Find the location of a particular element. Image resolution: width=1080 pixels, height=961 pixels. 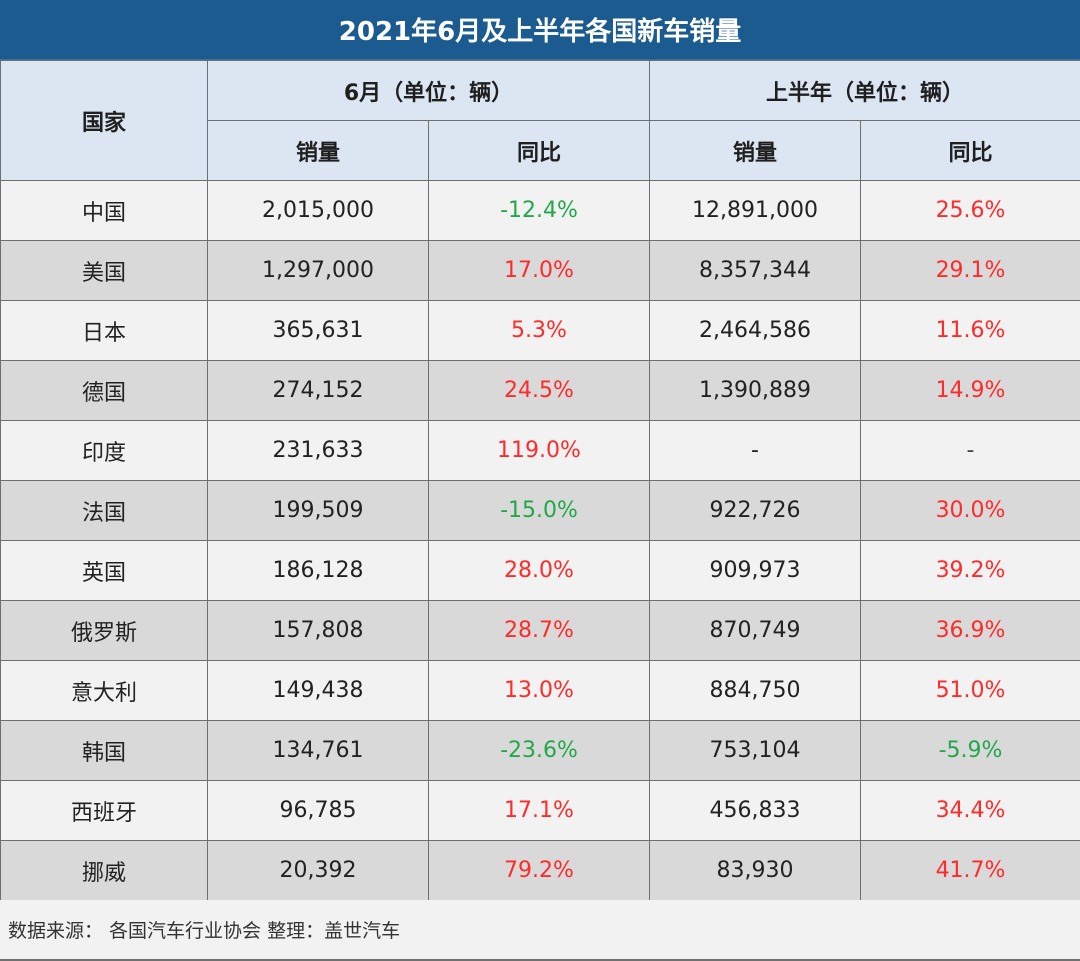

source-note: 数据来源： 各国汽车行业协会 整理：盖世汽车 is located at coordinates (540, 930).